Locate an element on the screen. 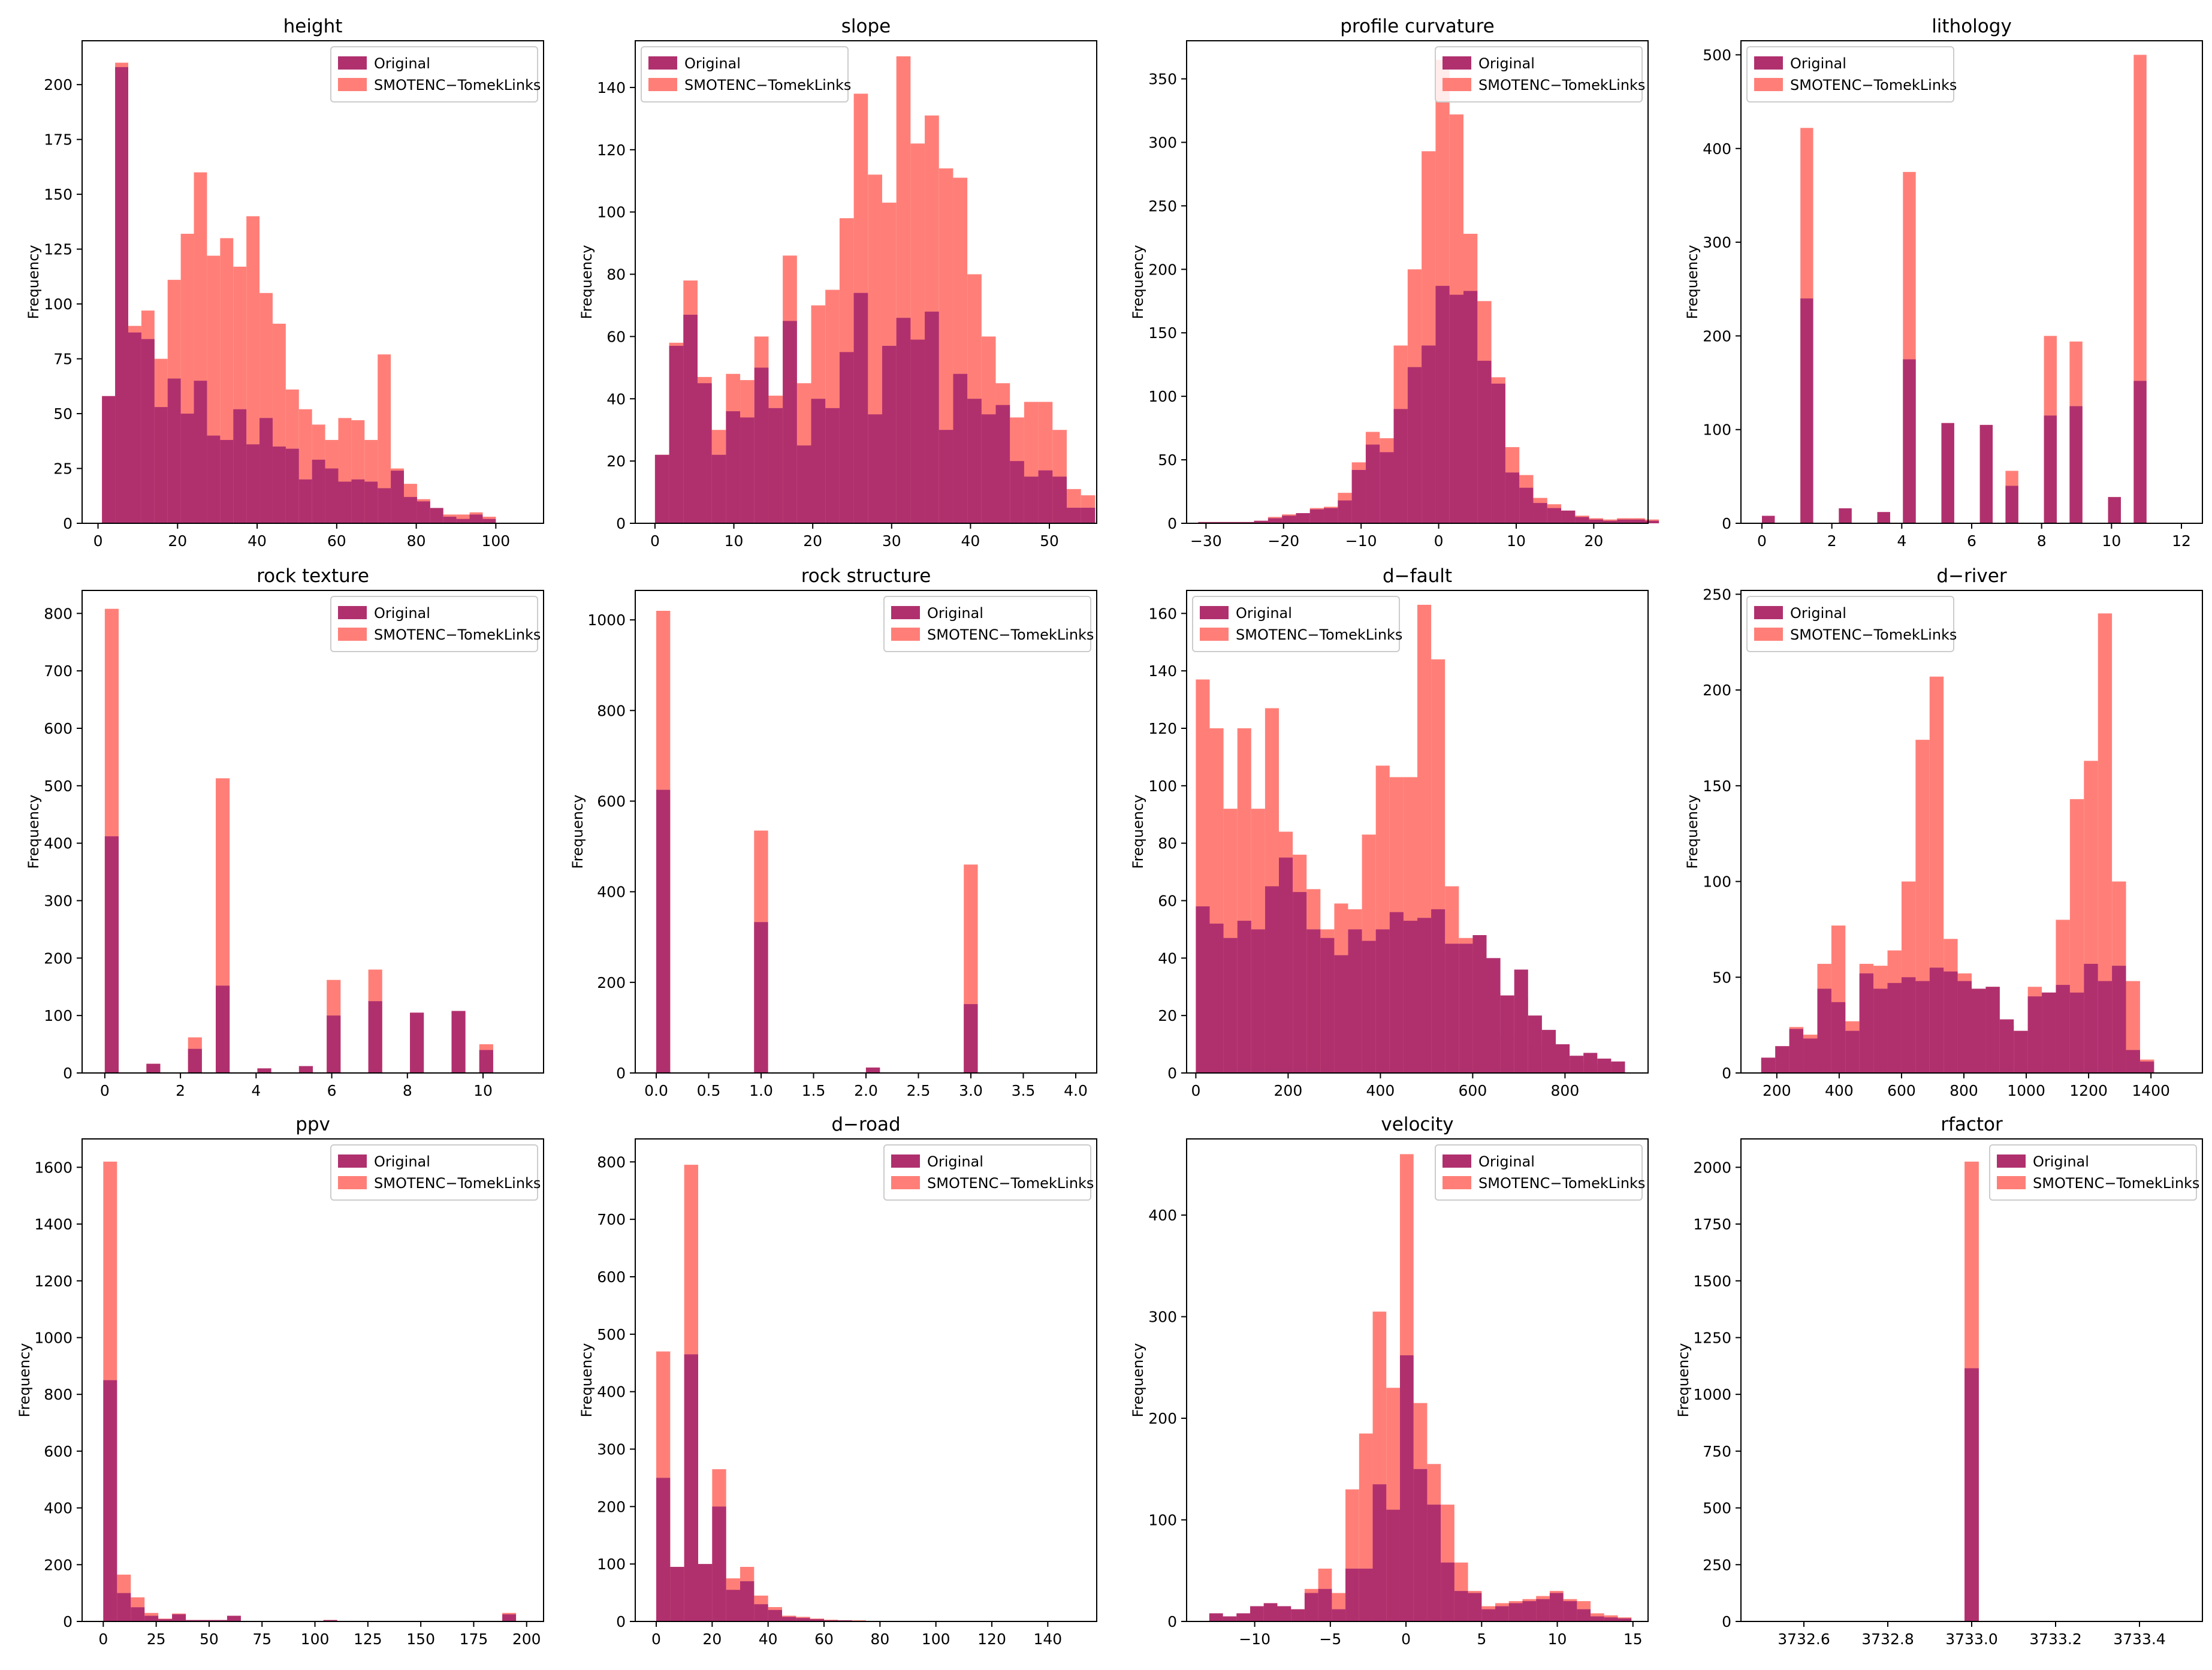 This screenshot has height=1670, width=2212. y-tick-label: 750 is located at coordinates (1717, 1451).